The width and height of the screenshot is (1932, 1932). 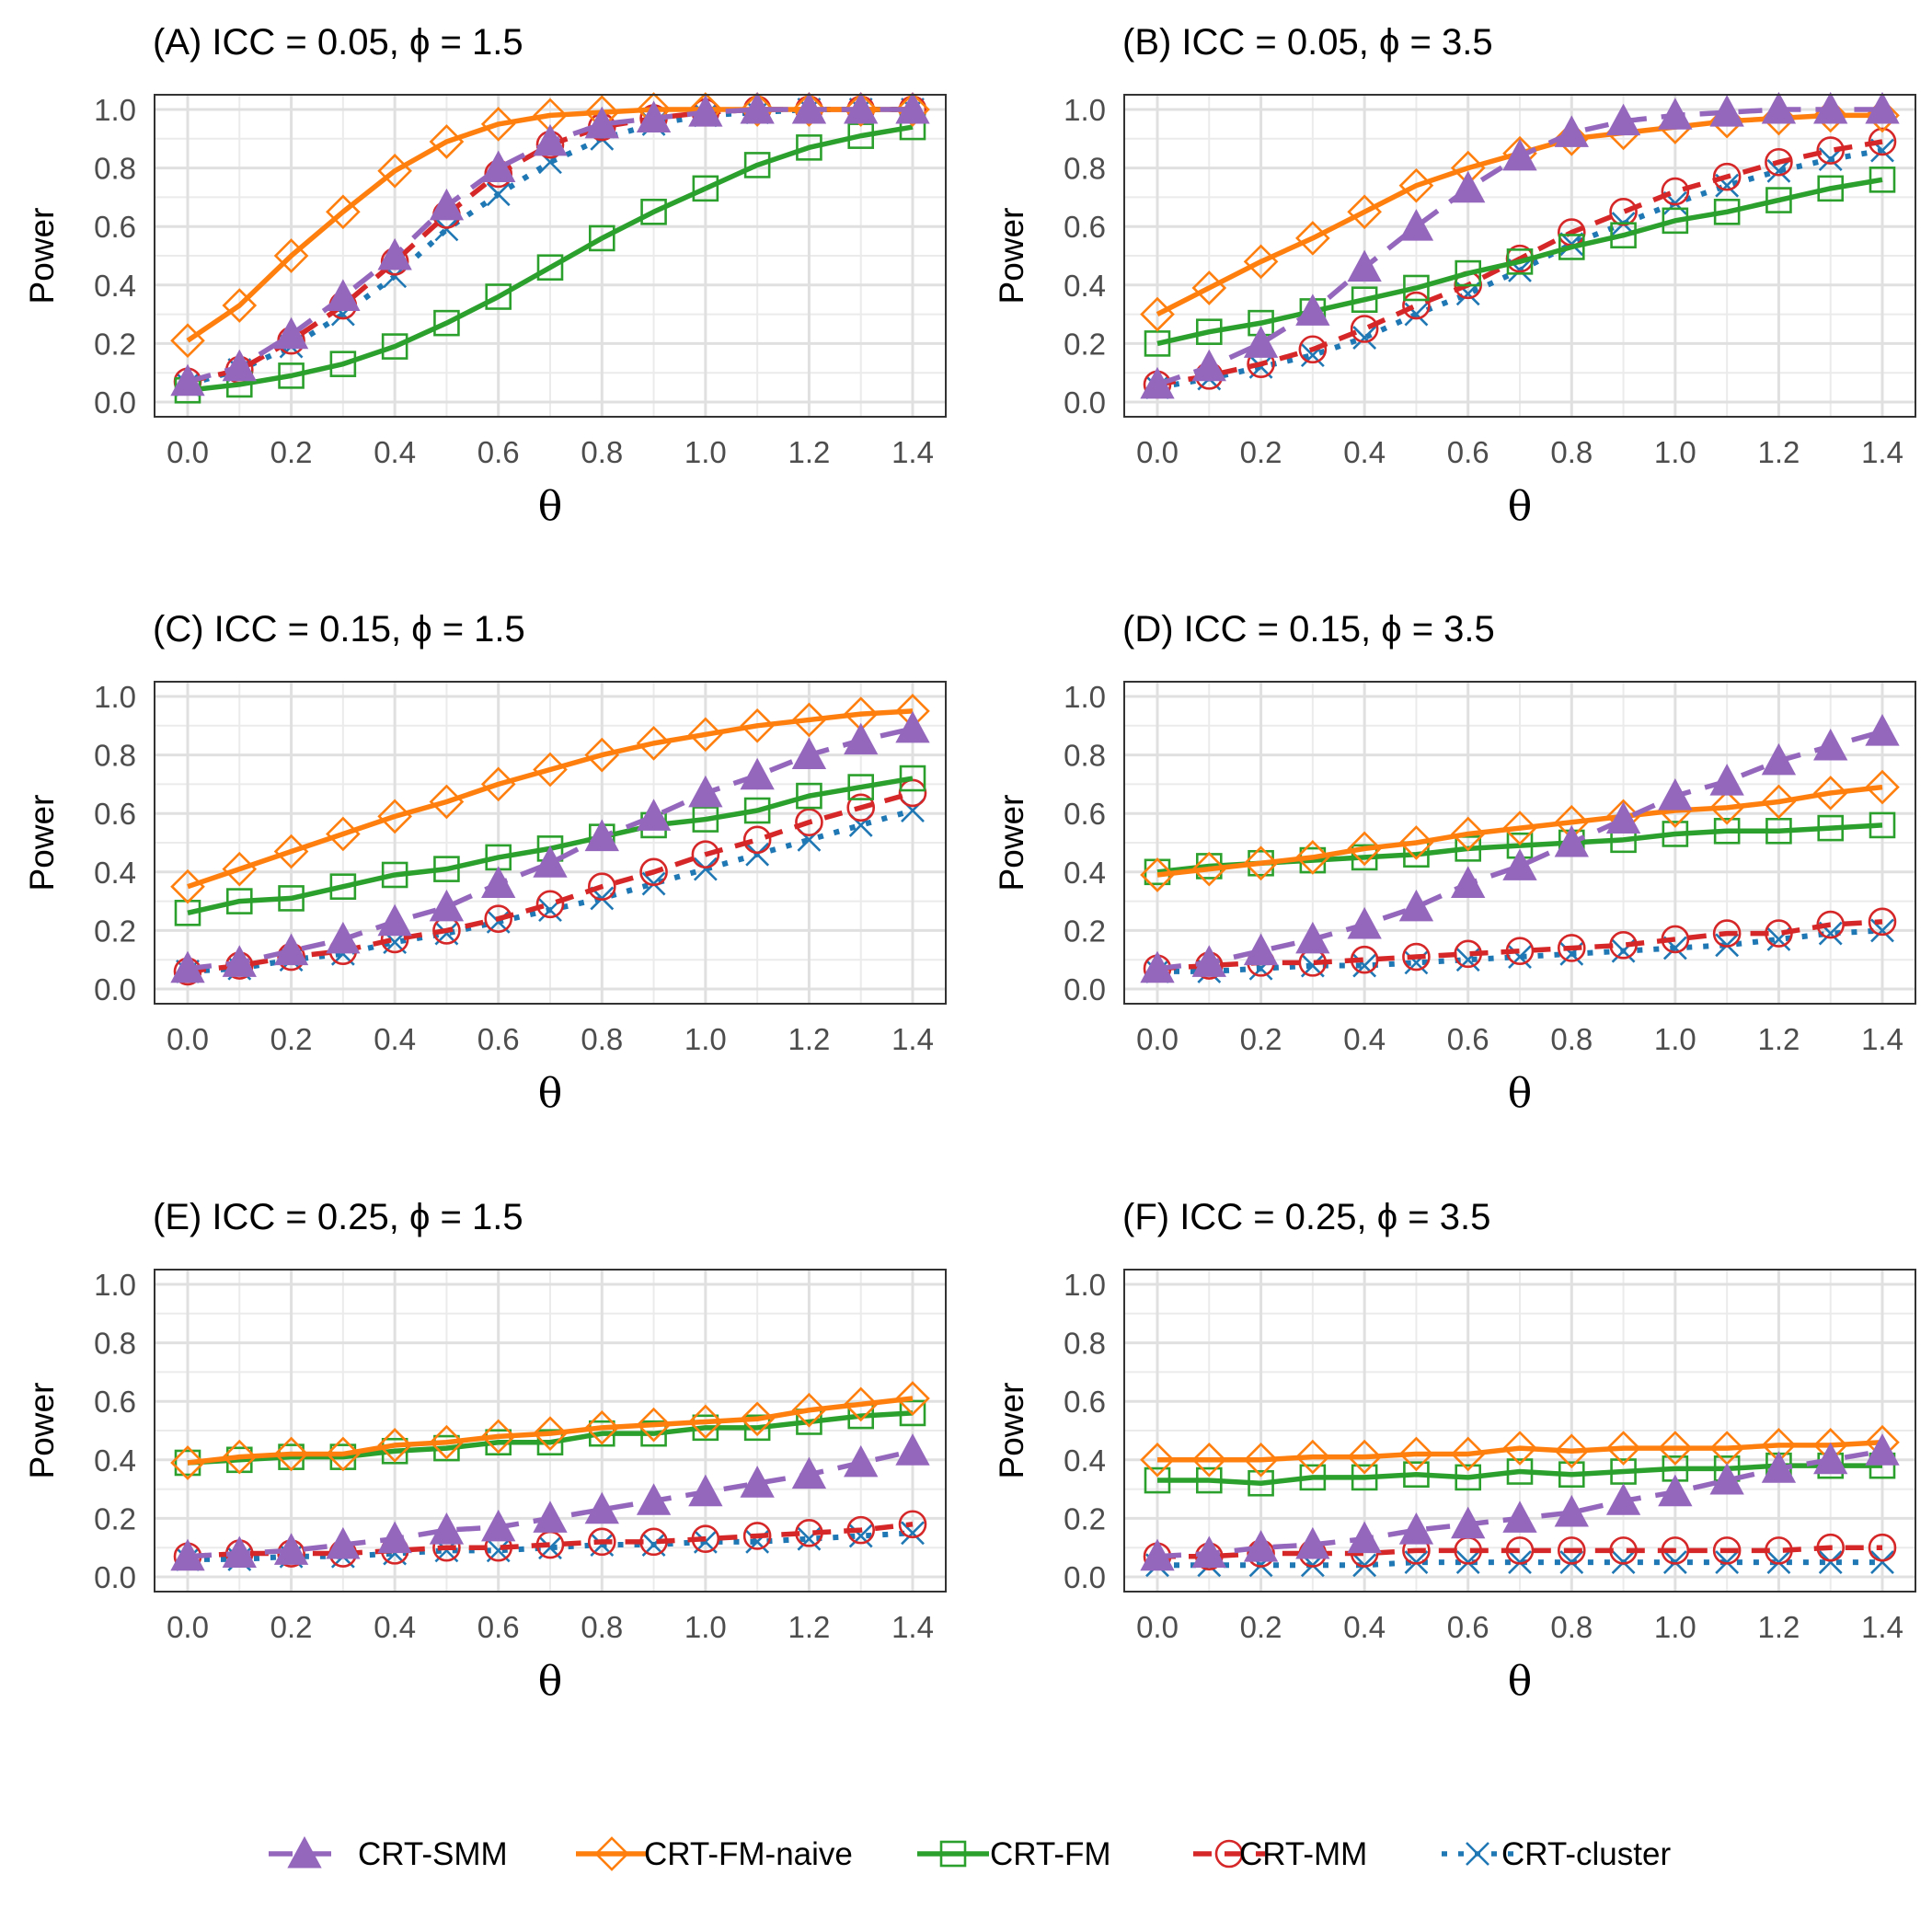 What do you see at coordinates (550, 799) in the screenshot?
I see `series-crt-fm-naive` at bounding box center [550, 799].